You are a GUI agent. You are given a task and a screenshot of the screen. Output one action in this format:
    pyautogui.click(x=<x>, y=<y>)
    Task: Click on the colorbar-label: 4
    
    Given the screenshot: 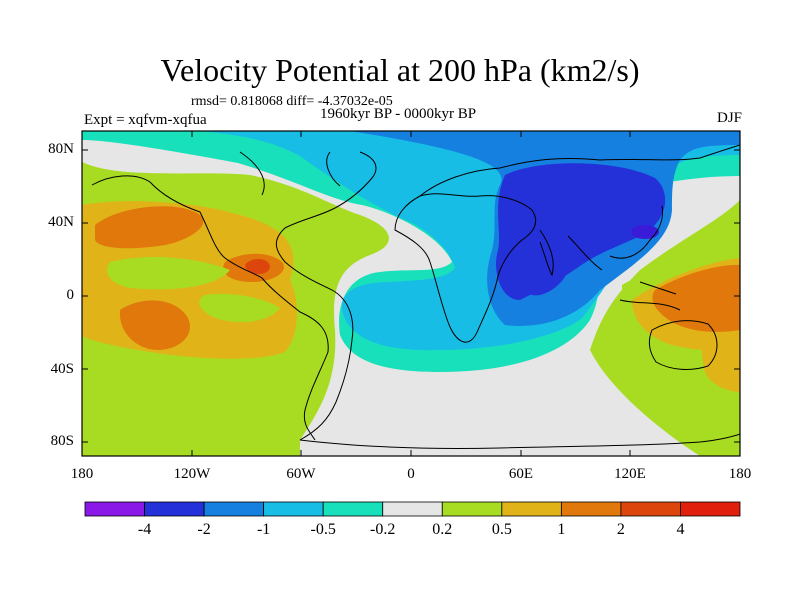 What is the action you would take?
    pyautogui.click(x=680, y=529)
    